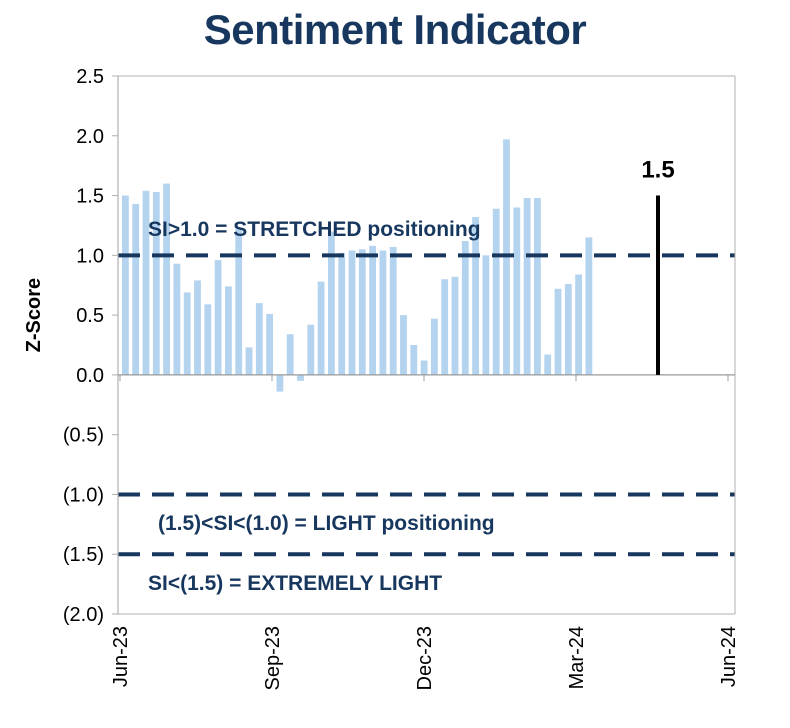 This screenshot has width=790, height=728. I want to click on y-tick-label: 2.0, so click(90, 137).